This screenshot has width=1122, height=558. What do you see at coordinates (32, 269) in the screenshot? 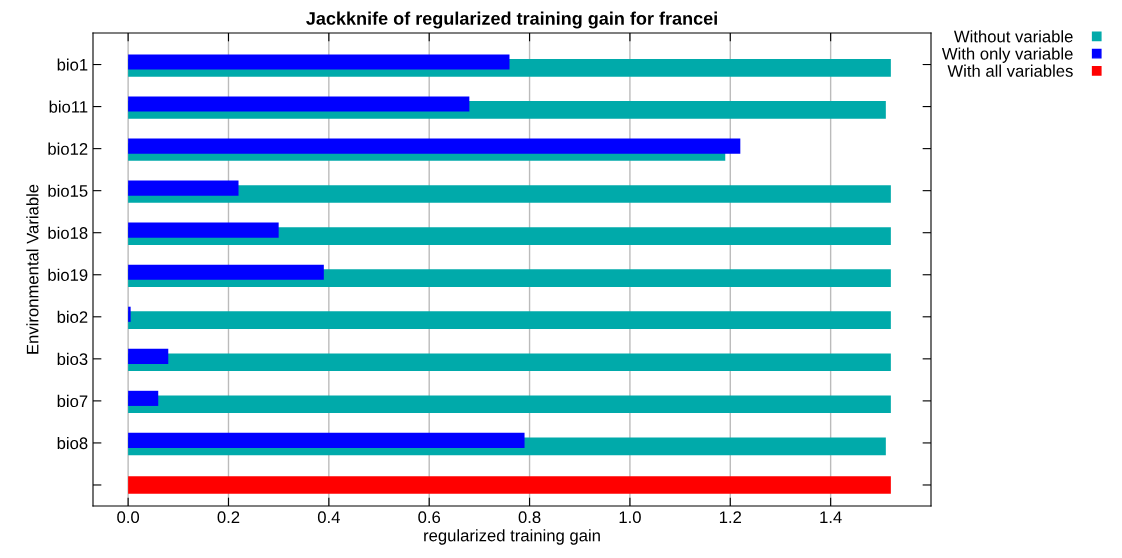
I see `y-axis-title: Environmental Variable` at bounding box center [32, 269].